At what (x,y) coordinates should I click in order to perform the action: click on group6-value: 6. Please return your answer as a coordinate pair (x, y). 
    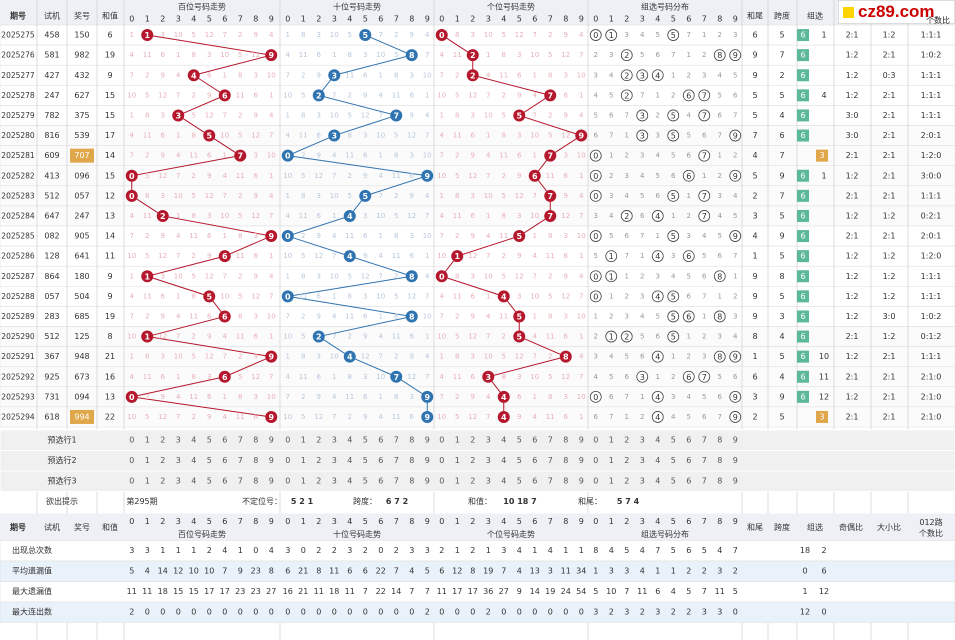
    Looking at the image, I should click on (802, 75).